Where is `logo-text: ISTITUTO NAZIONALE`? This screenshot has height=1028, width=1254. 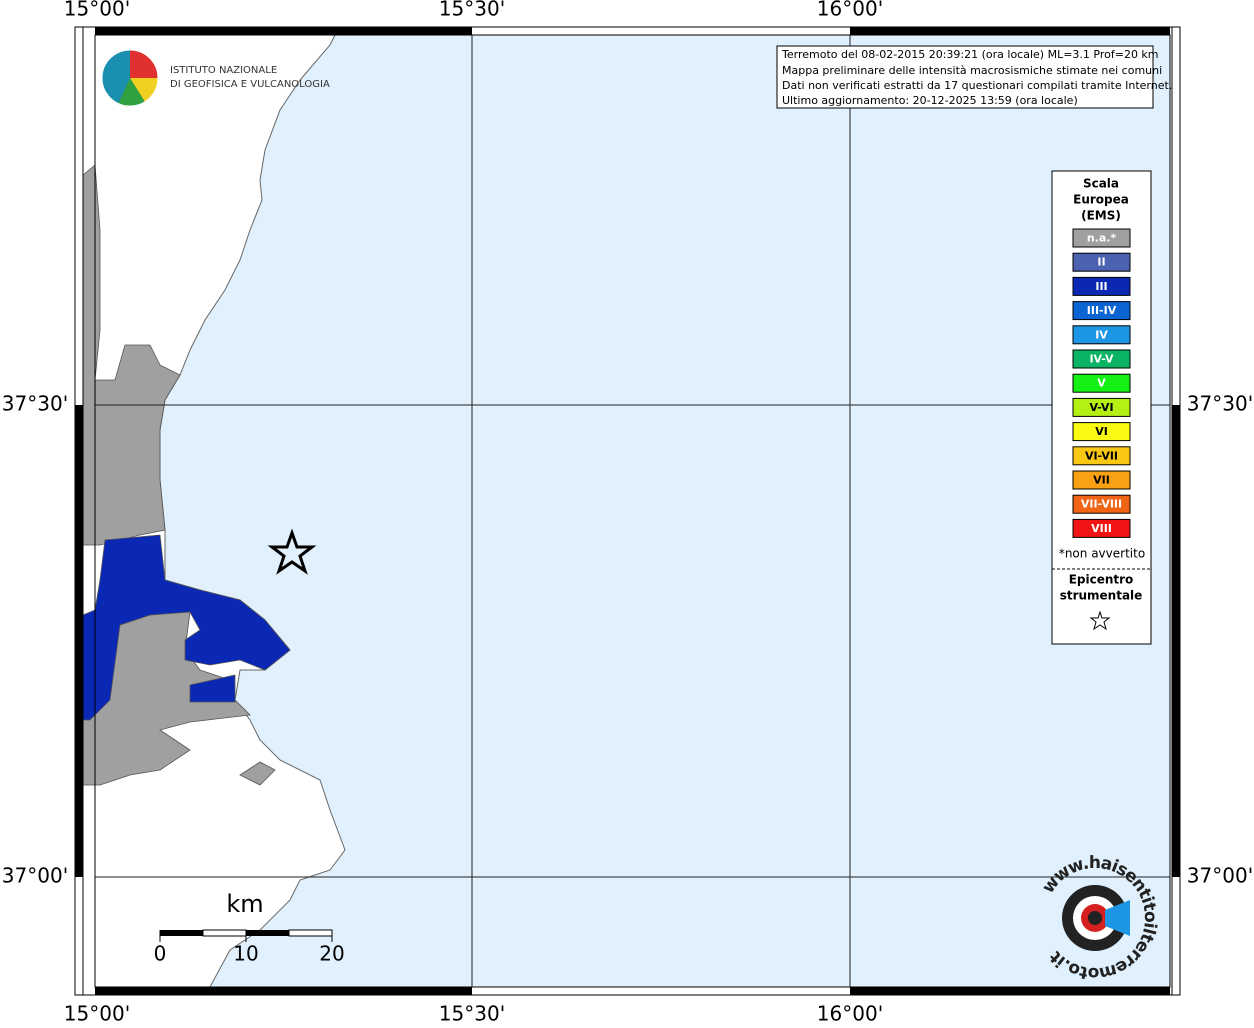 logo-text: ISTITUTO NAZIONALE is located at coordinates (223, 70).